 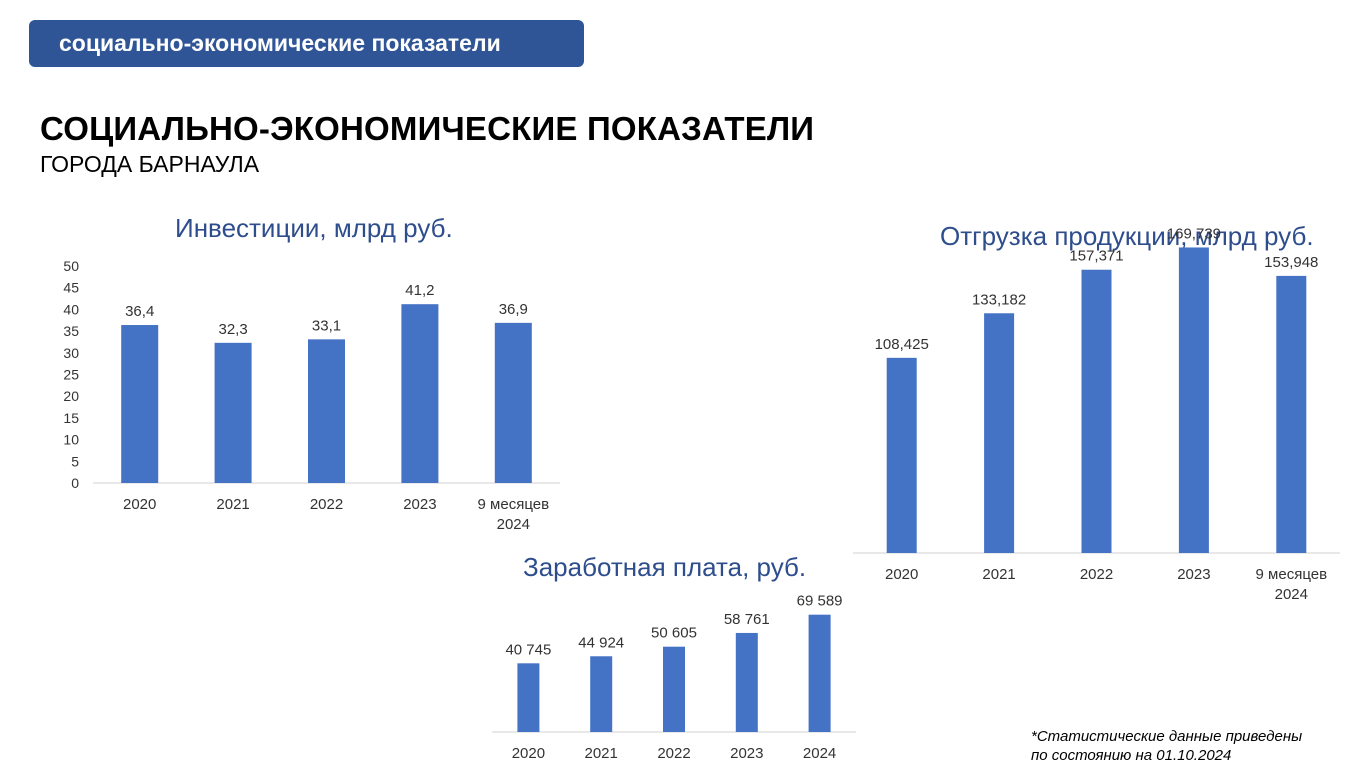 What do you see at coordinates (1291, 594) in the screenshot?
I see `shipment-category-label: 2024` at bounding box center [1291, 594].